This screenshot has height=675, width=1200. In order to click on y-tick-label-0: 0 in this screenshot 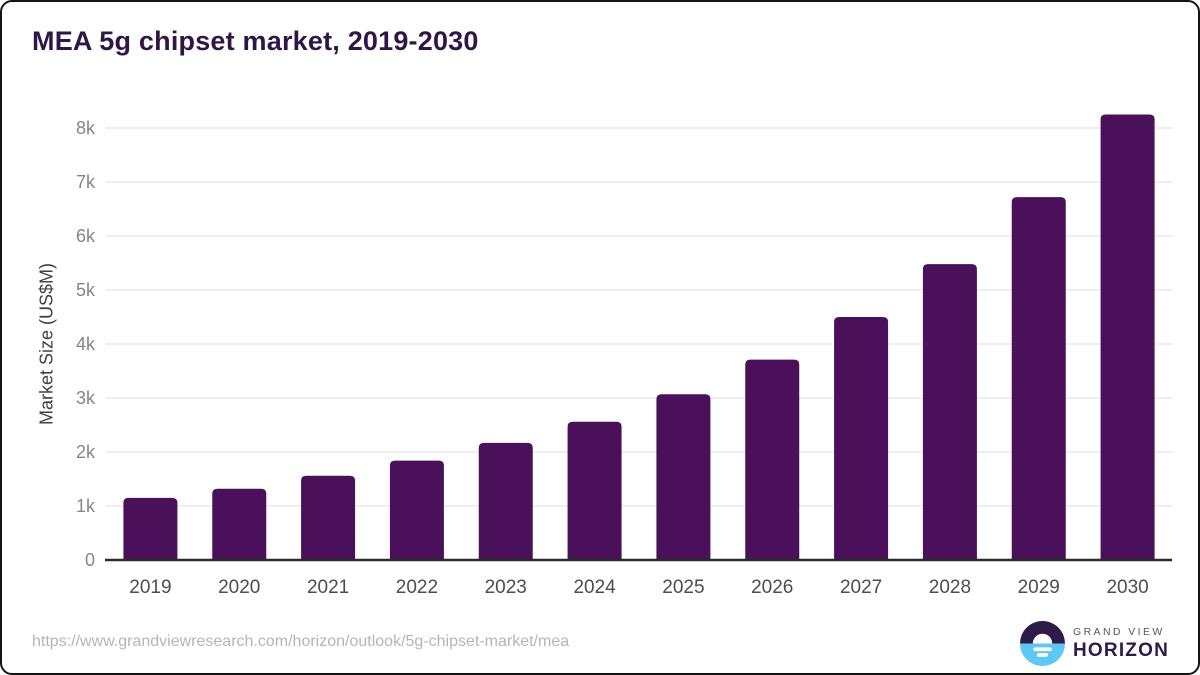, I will do `click(90, 560)`.